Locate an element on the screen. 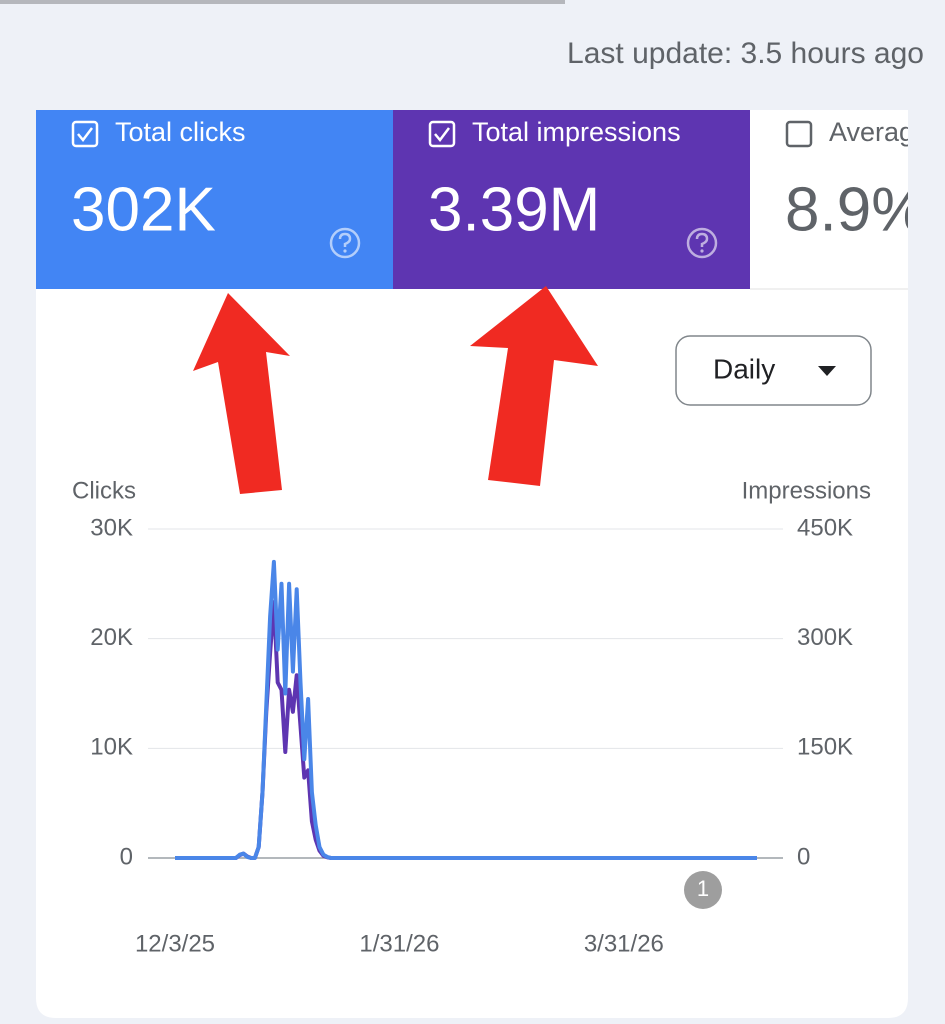 The width and height of the screenshot is (945, 1024). x-tick-label: 12/3/25 is located at coordinates (175, 943).